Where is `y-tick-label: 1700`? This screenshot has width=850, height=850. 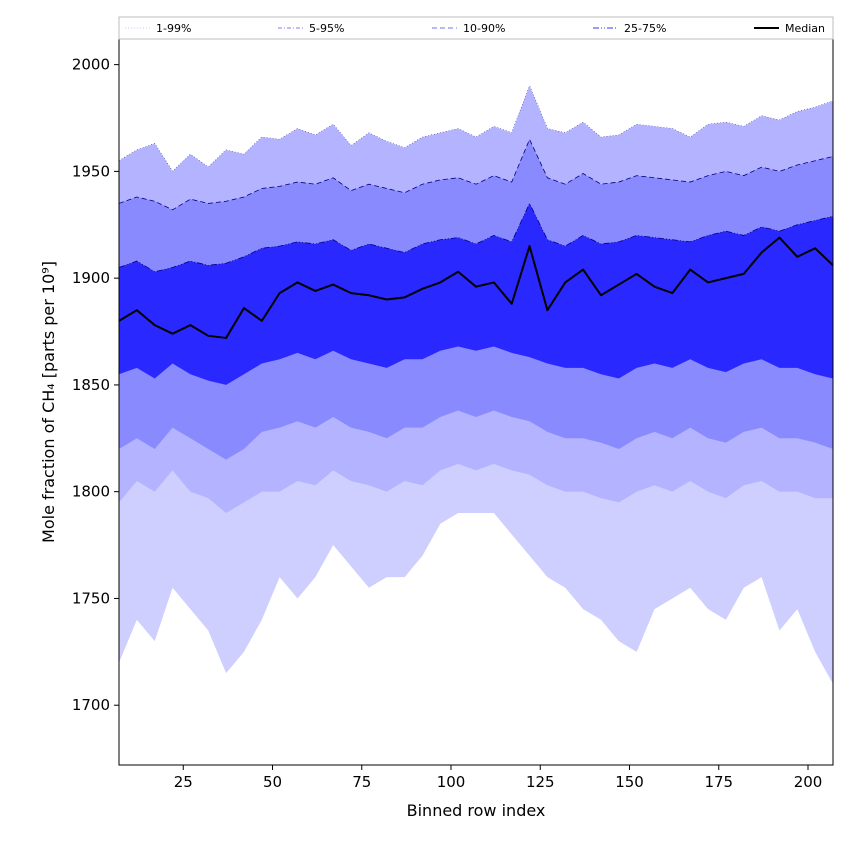
y-tick-label: 1700 is located at coordinates (91, 705).